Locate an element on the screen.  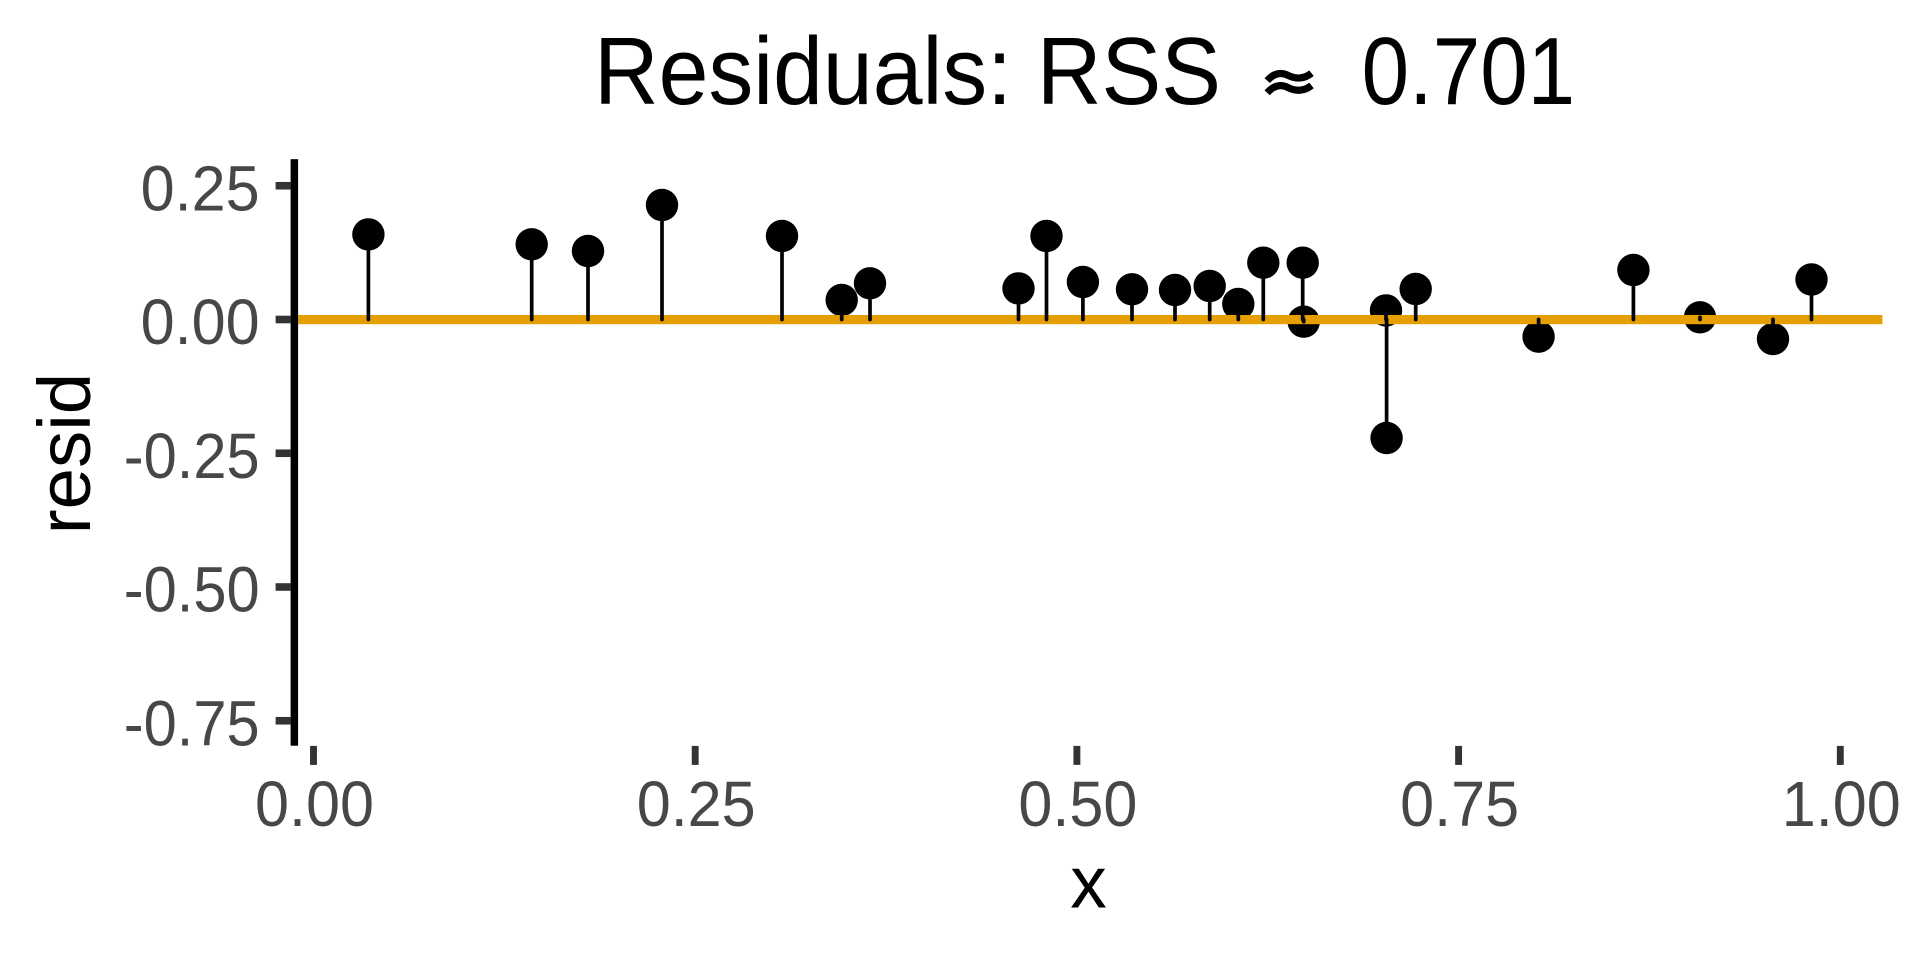
svg-text: 0.701 is located at coordinates (1469, 72).